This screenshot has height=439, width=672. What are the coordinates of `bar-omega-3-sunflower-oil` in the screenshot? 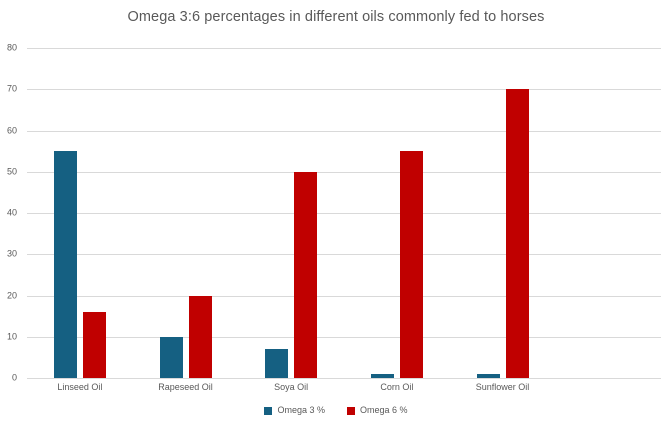 It's located at (488, 375).